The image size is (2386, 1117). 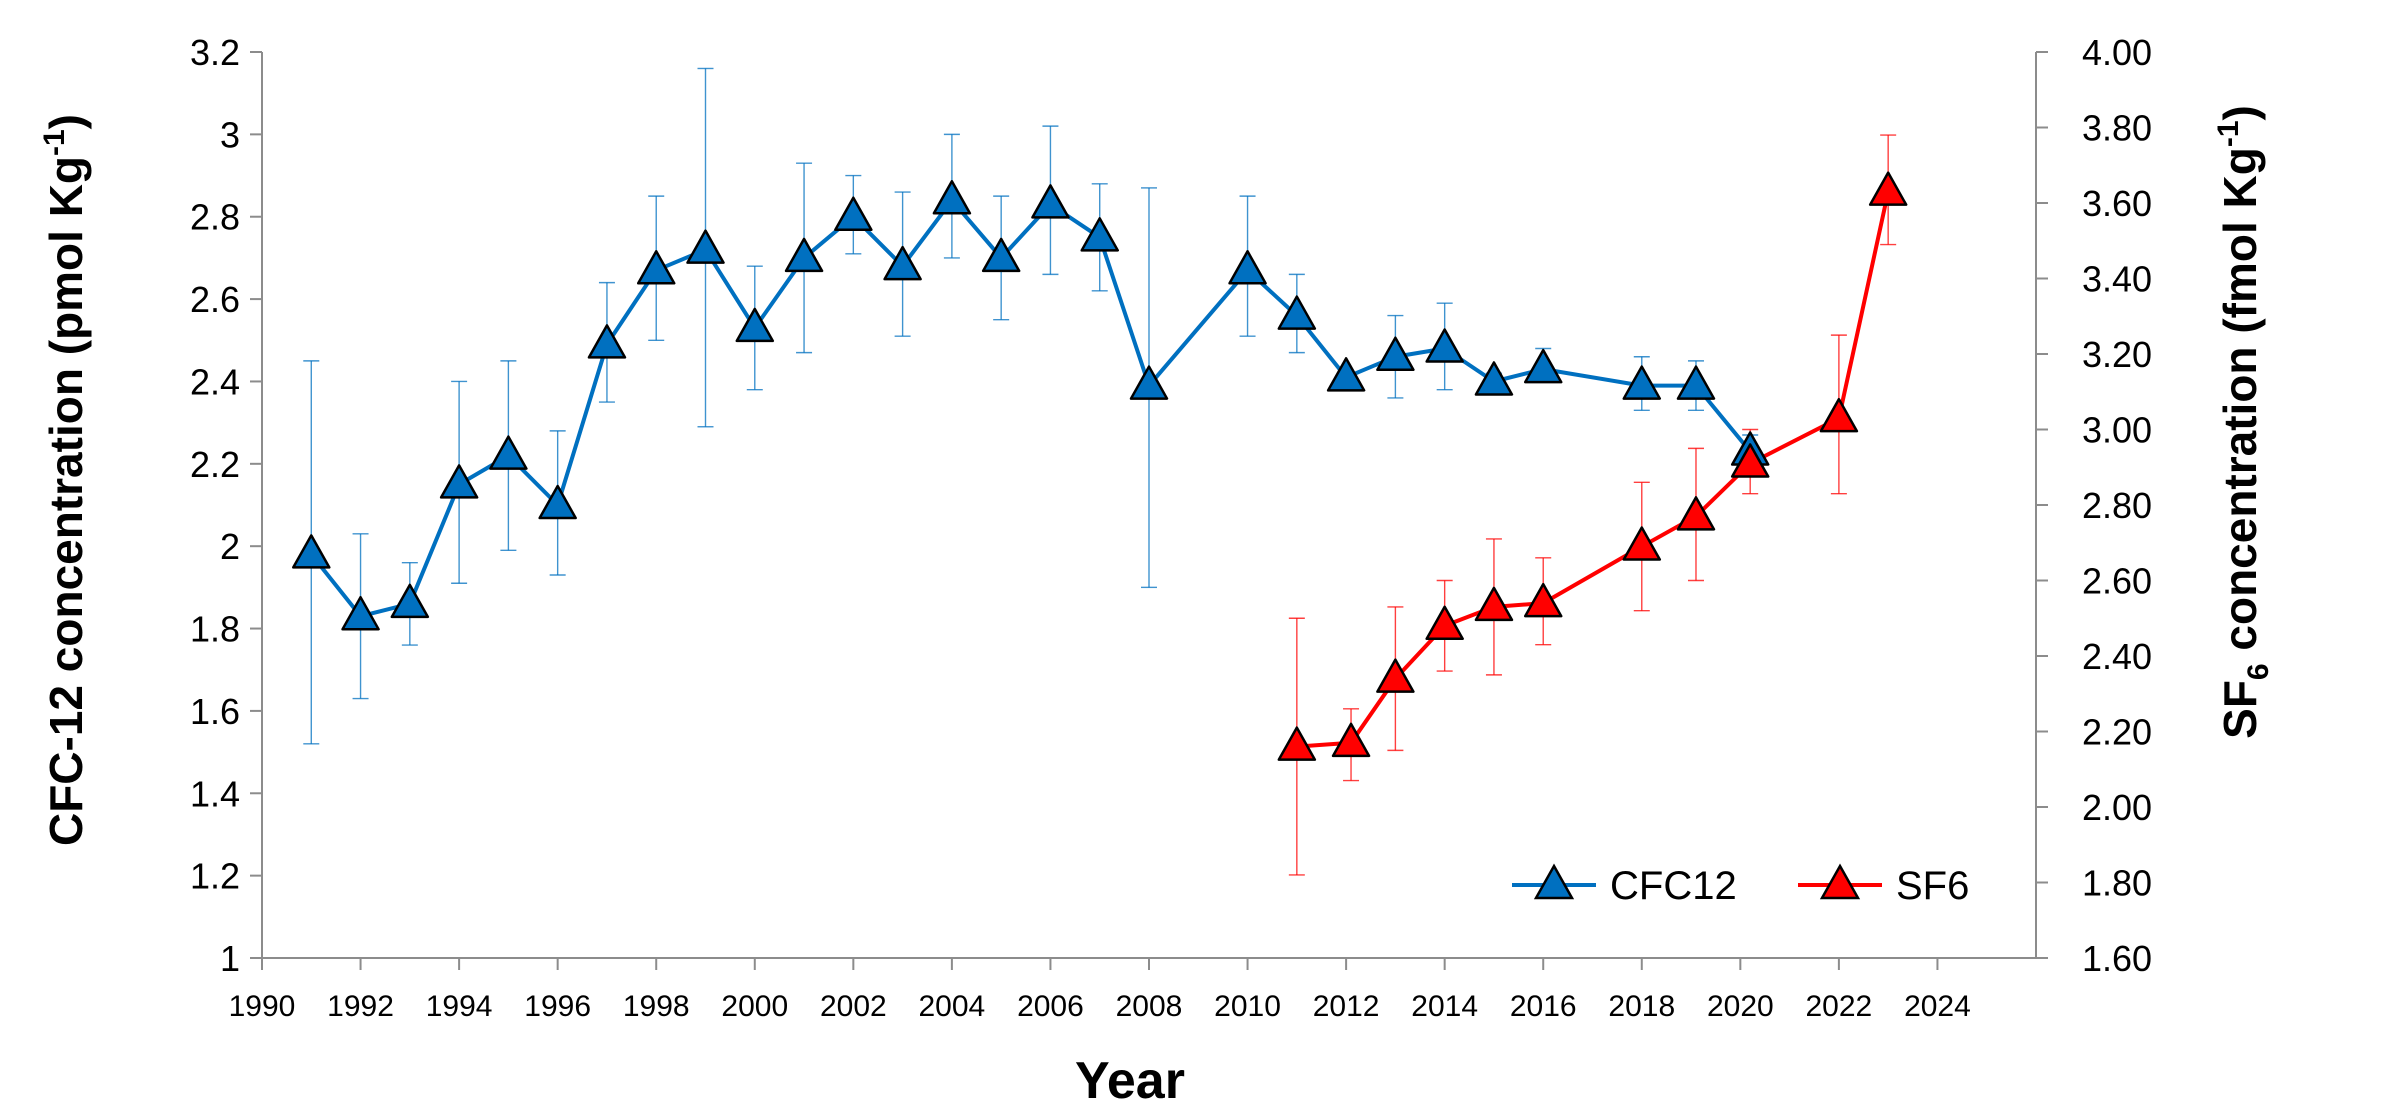 I want to click on x-tick-label: 1992, so click(x=360, y=1006).